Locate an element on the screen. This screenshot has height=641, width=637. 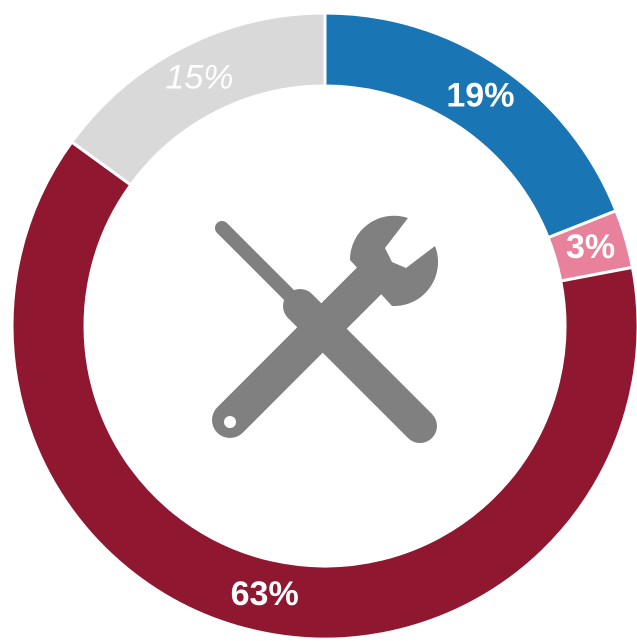
wrench-handle is located at coordinates (300, 350).